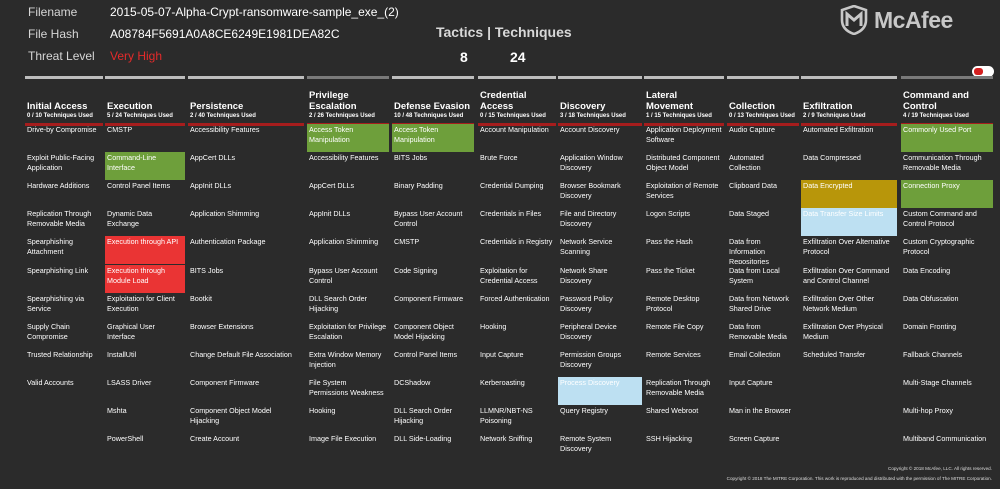  I want to click on technique-cell: Forced Authentication, so click(515, 298).